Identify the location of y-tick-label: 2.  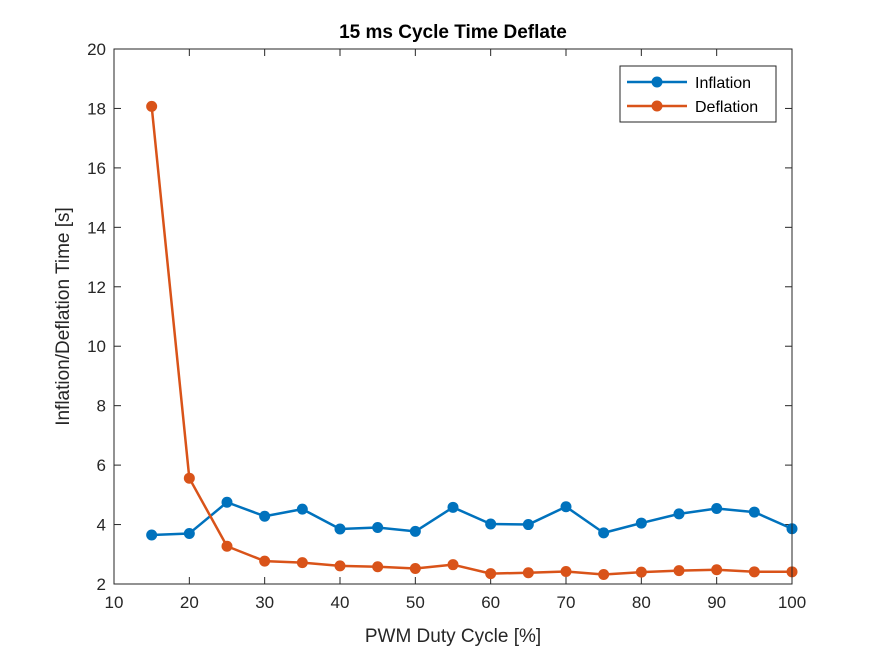
(101, 584).